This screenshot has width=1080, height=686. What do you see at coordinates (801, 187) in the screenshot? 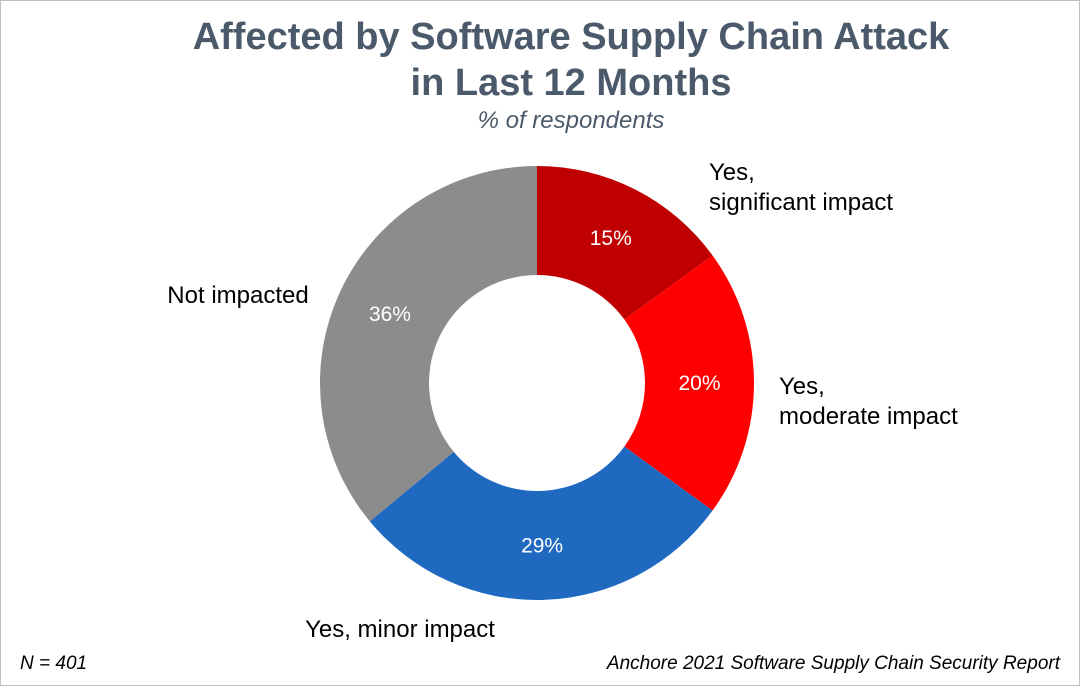
I see `category-label-significant: Yes, significant impact` at bounding box center [801, 187].